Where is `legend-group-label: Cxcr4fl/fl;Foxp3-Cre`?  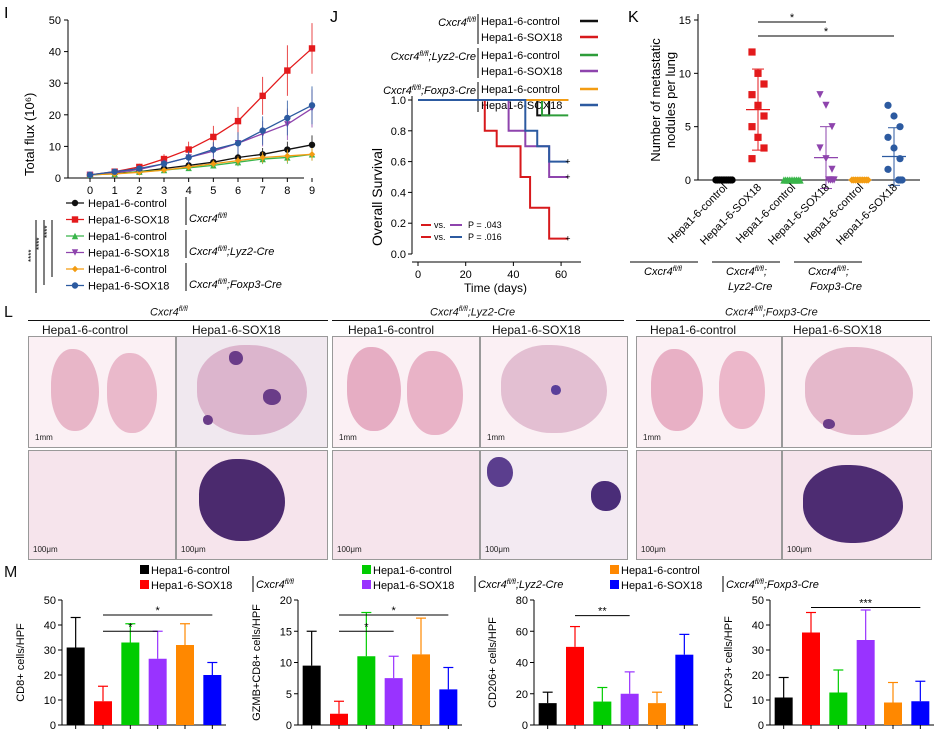 legend-group-label: Cxcr4fl/fl;Foxp3-Cre is located at coordinates (429, 90).